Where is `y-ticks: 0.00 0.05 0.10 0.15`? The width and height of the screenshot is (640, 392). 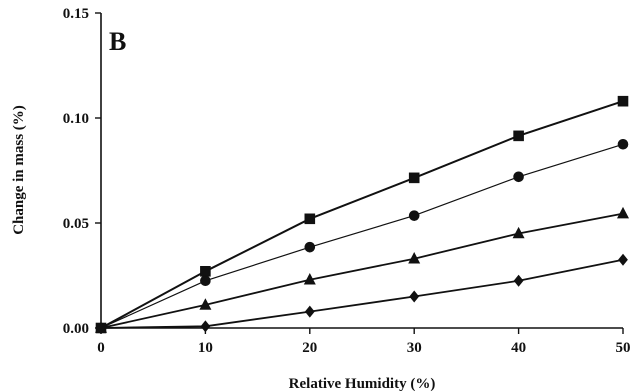 y-ticks: 0.00 0.05 0.10 0.15 is located at coordinates (82, 171).